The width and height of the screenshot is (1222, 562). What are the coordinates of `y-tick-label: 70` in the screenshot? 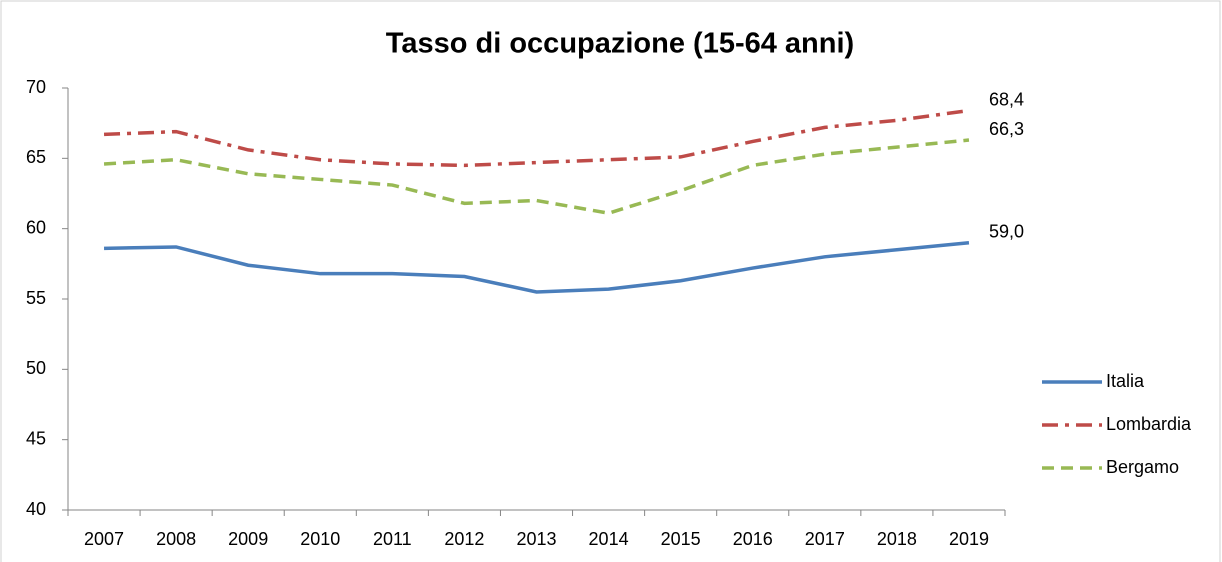 It's located at (36, 87).